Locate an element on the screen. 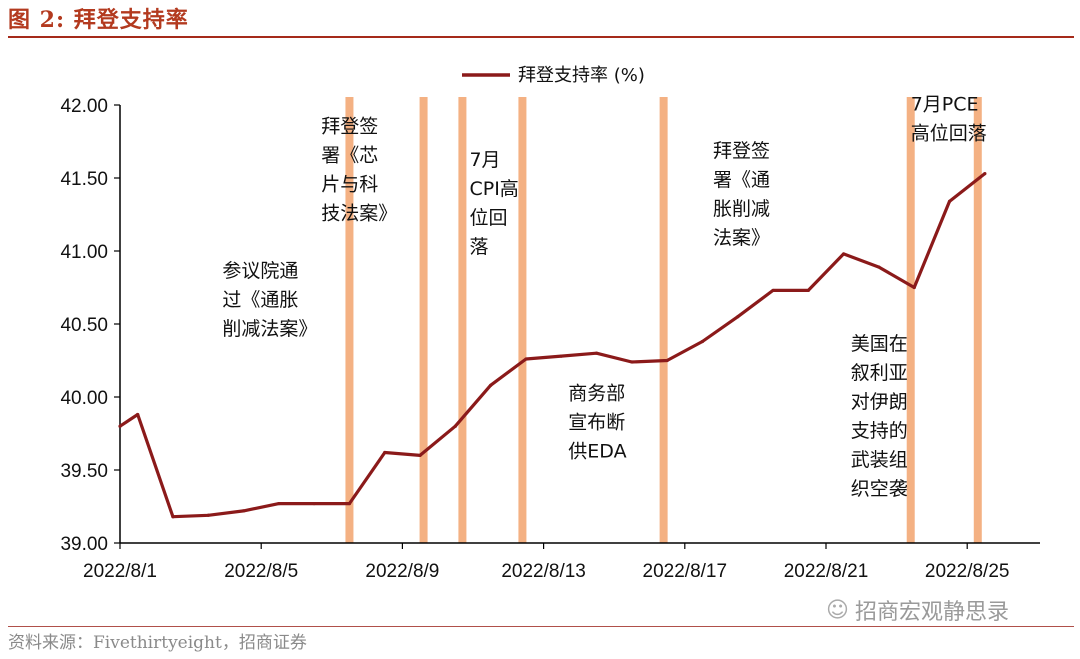 This screenshot has width=1080, height=659. figure-title: 图 2: 拜登支持率 is located at coordinates (98, 20).